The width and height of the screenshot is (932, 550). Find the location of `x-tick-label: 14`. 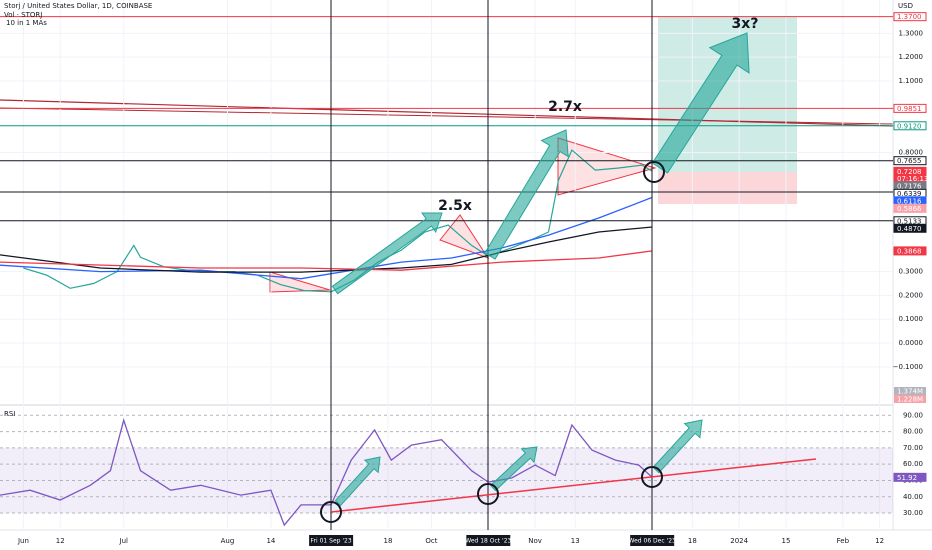

x-tick-label: 14 is located at coordinates (270, 541).